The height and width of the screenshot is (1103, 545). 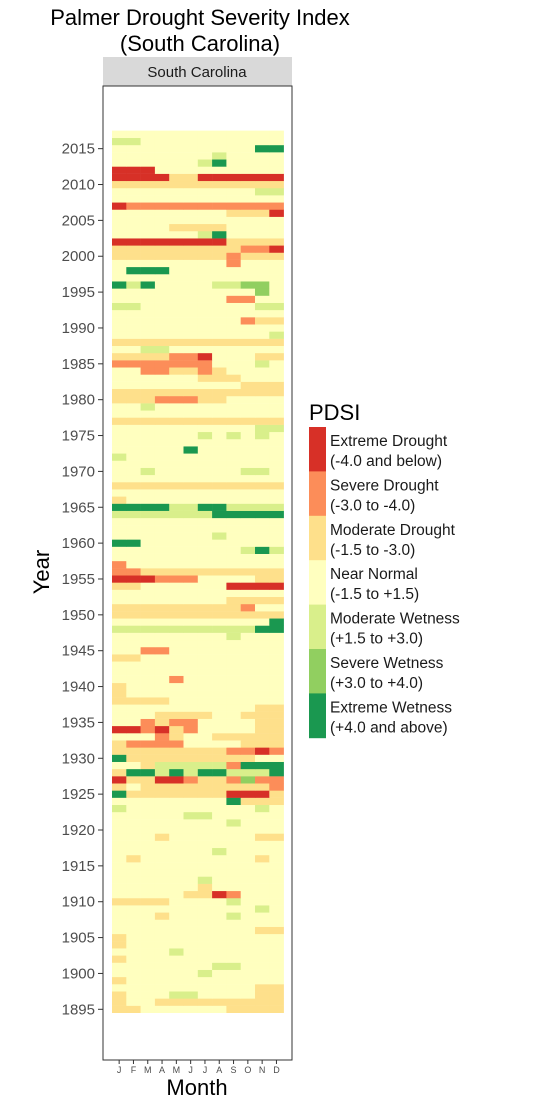 I want to click on legend-swatch, so click(x=317, y=716).